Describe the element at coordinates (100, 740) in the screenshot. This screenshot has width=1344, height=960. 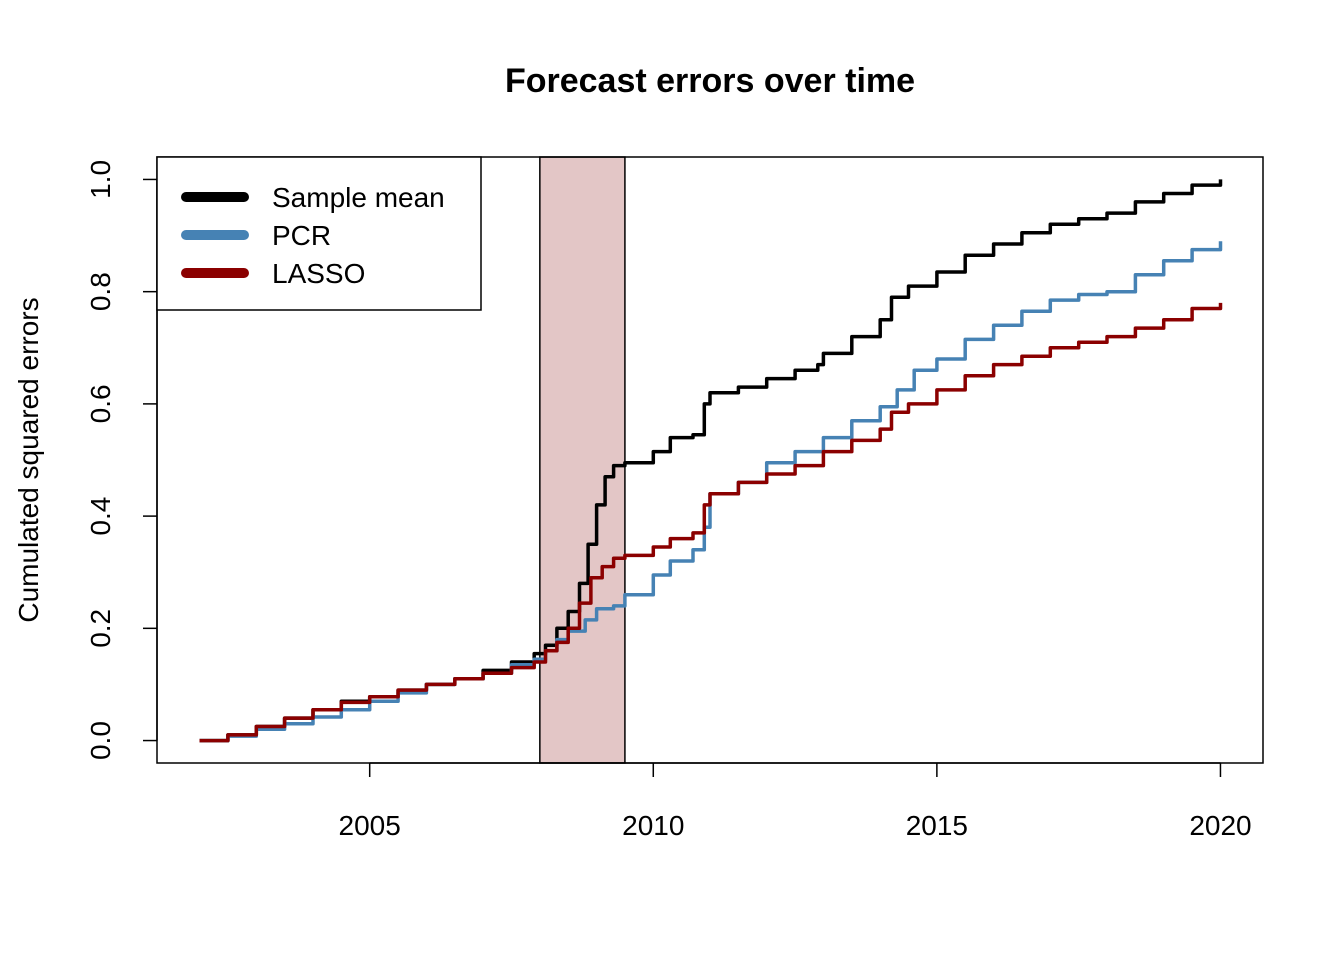
I see `y-tick-label-1: 0.0` at that location.